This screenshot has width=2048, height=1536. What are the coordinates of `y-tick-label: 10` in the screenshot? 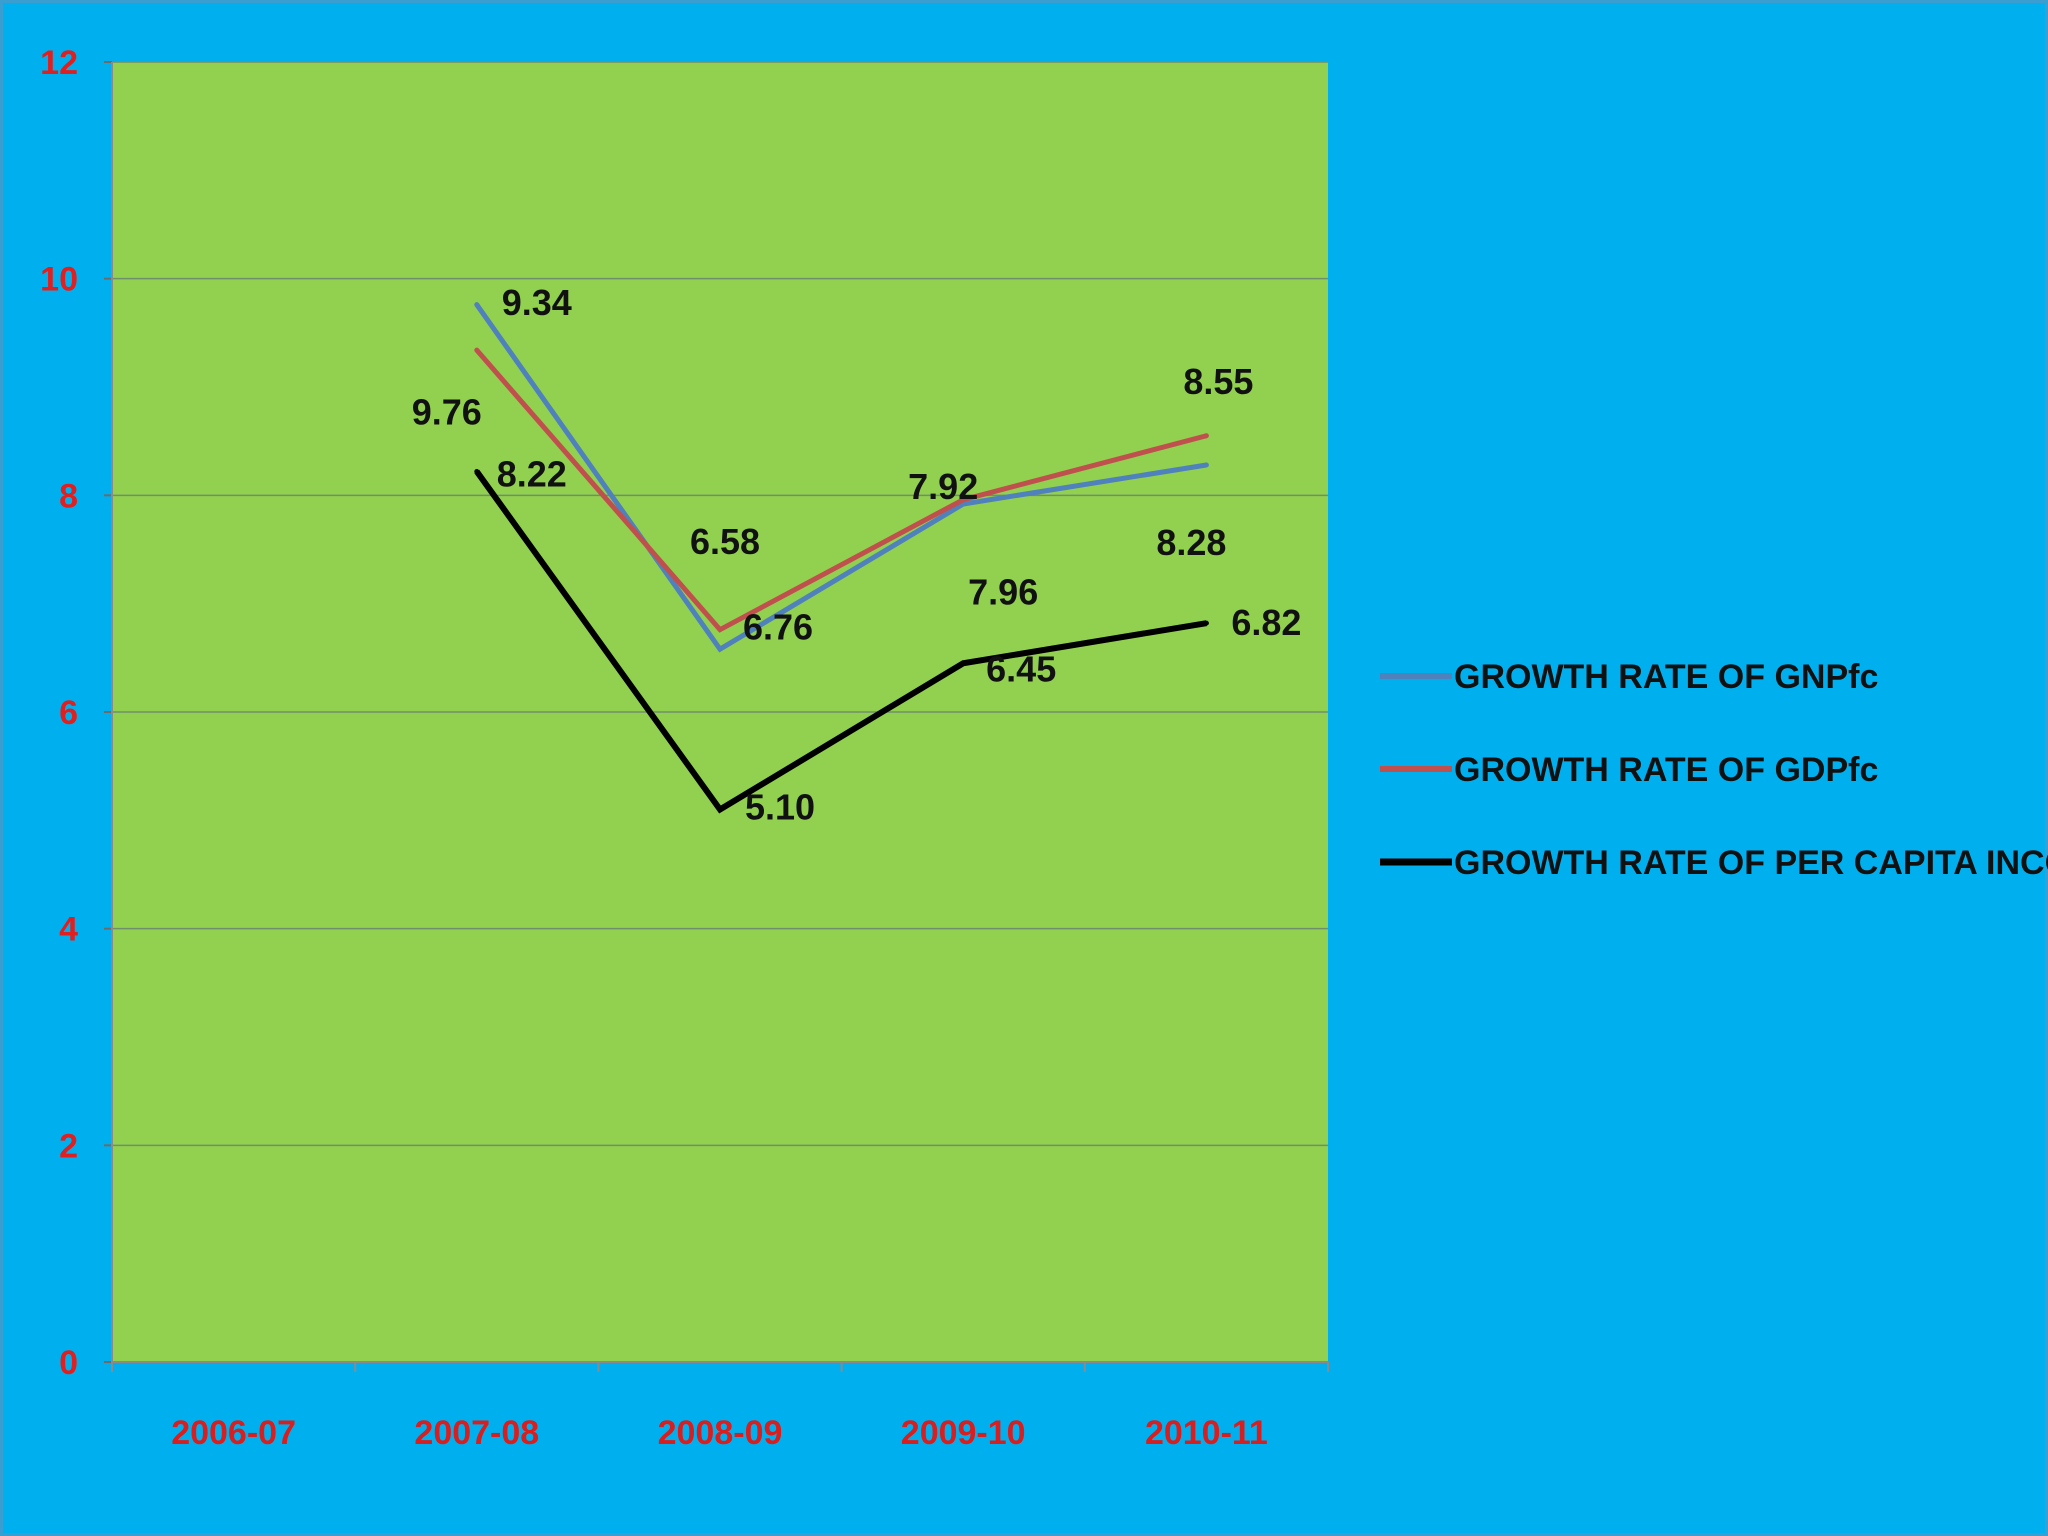 It's located at (59, 280).